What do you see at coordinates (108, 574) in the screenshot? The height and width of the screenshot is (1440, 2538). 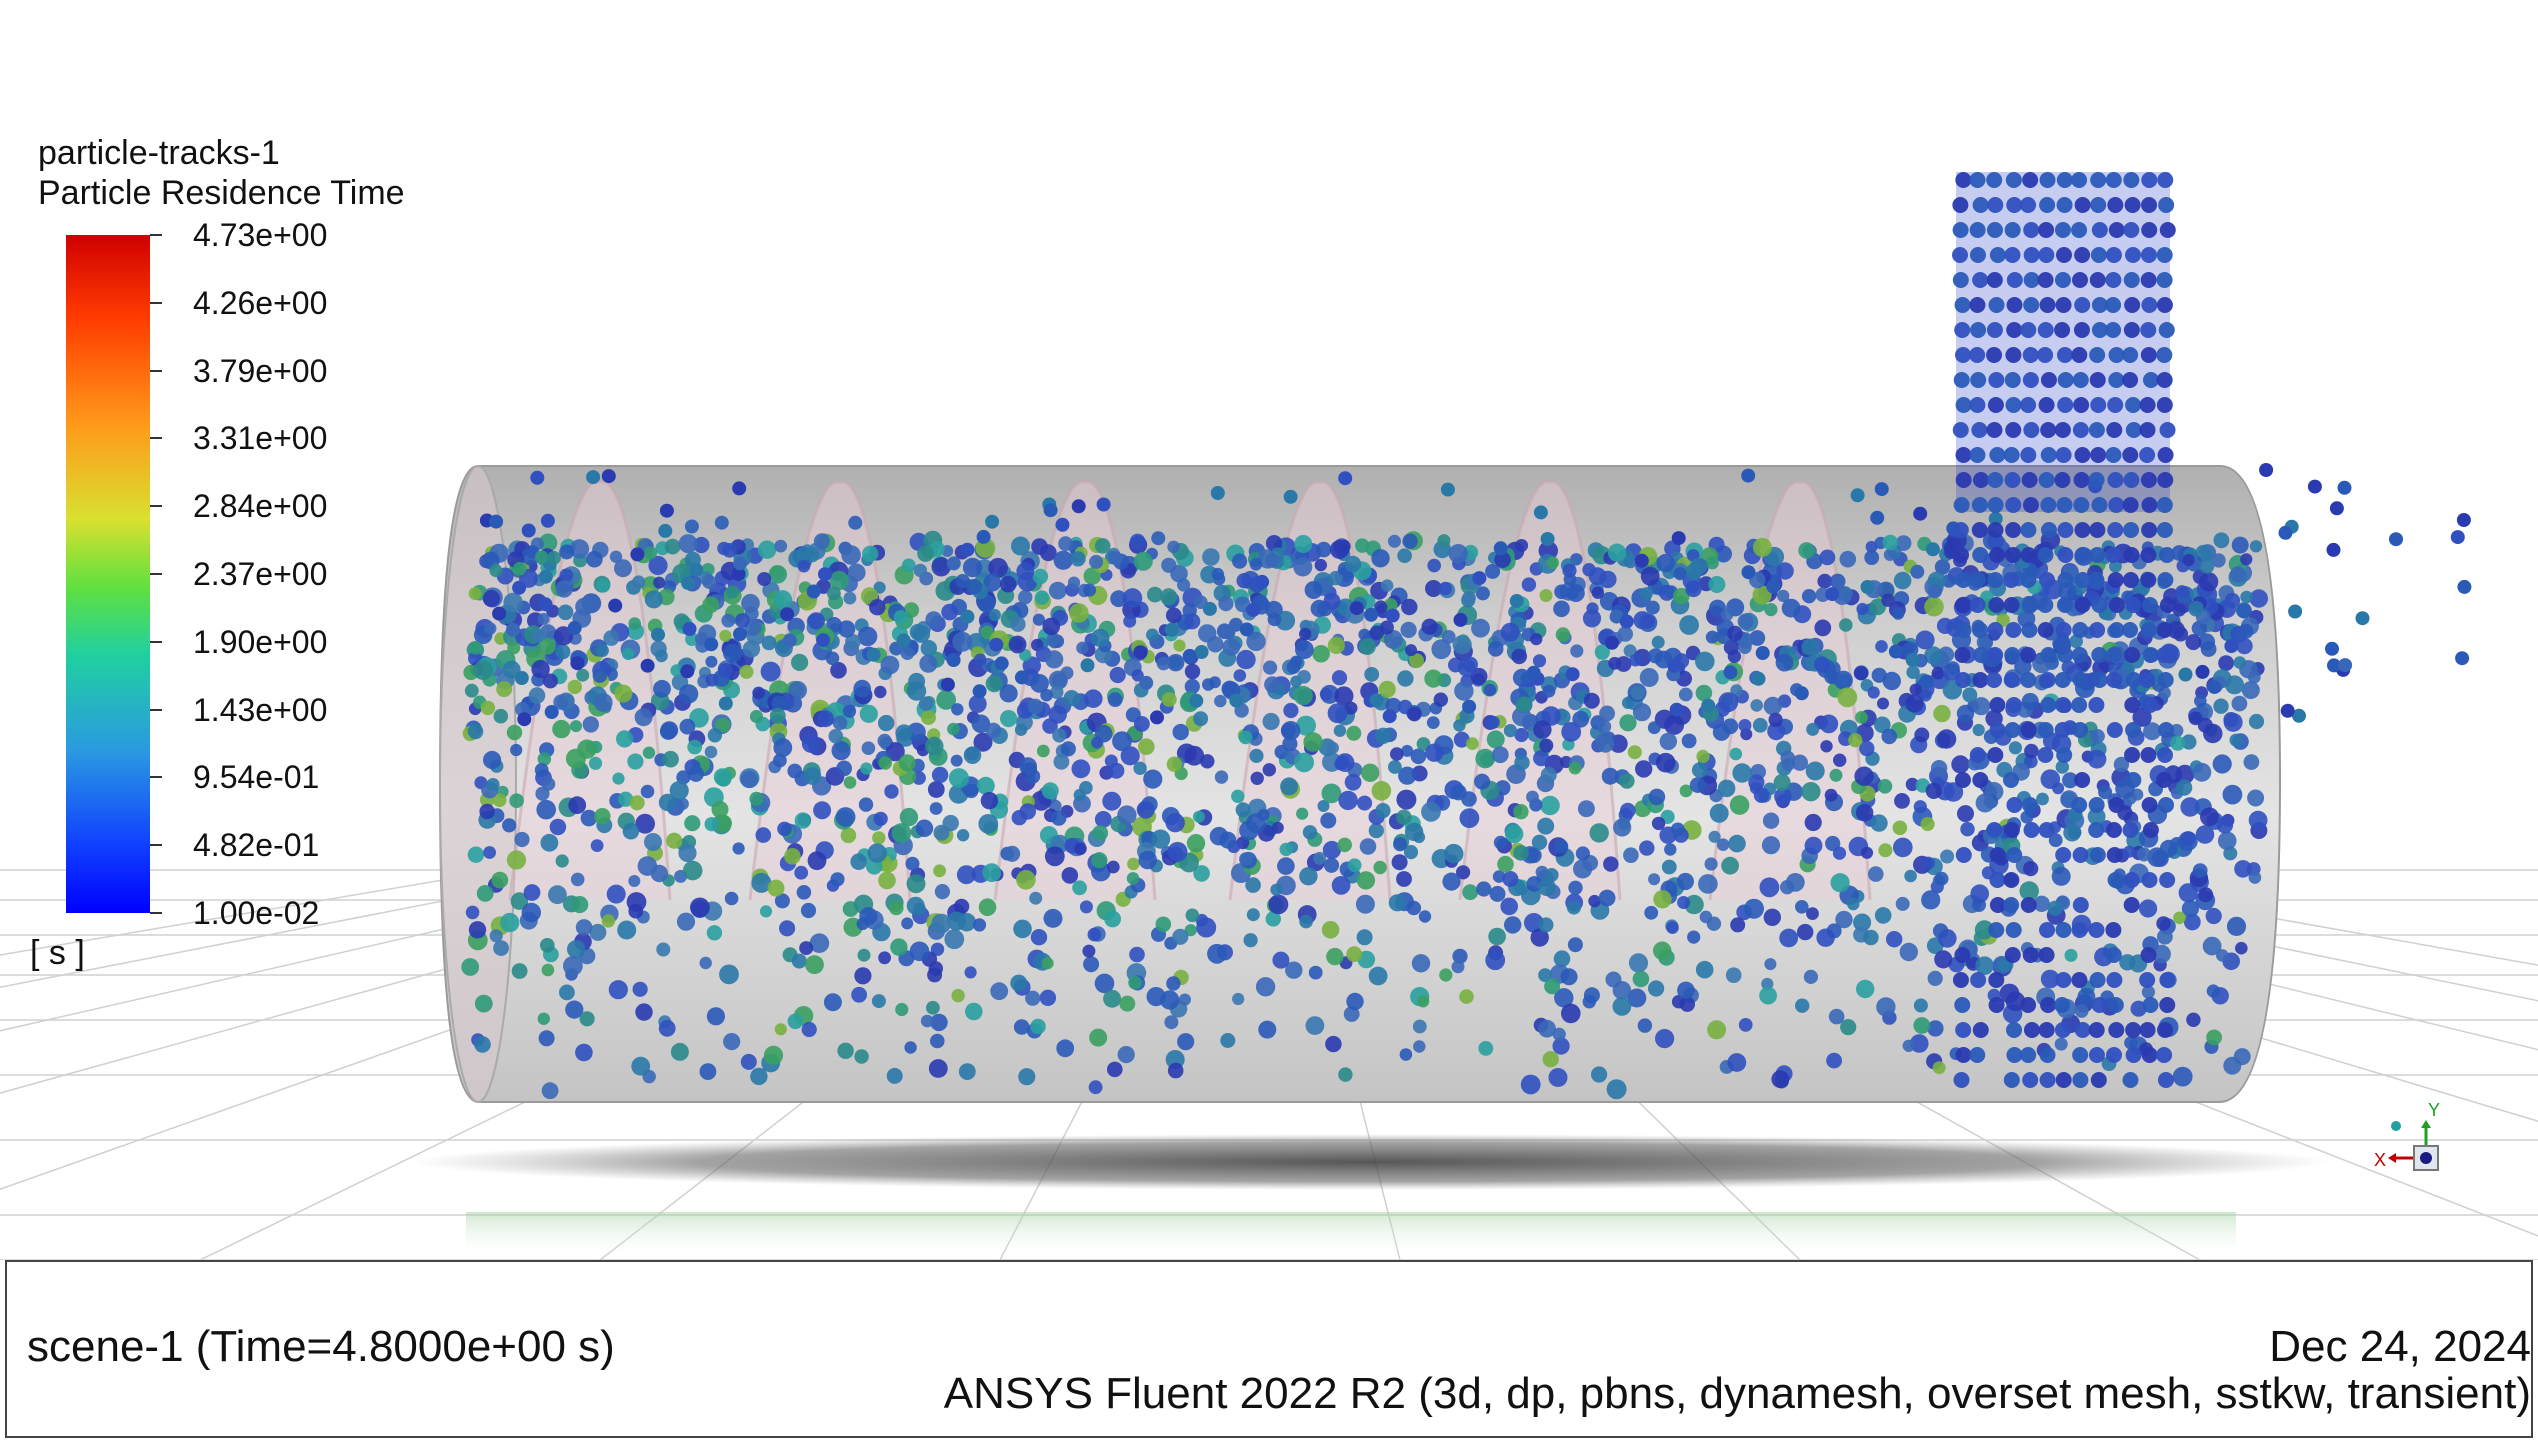 I see `colormap-bar` at bounding box center [108, 574].